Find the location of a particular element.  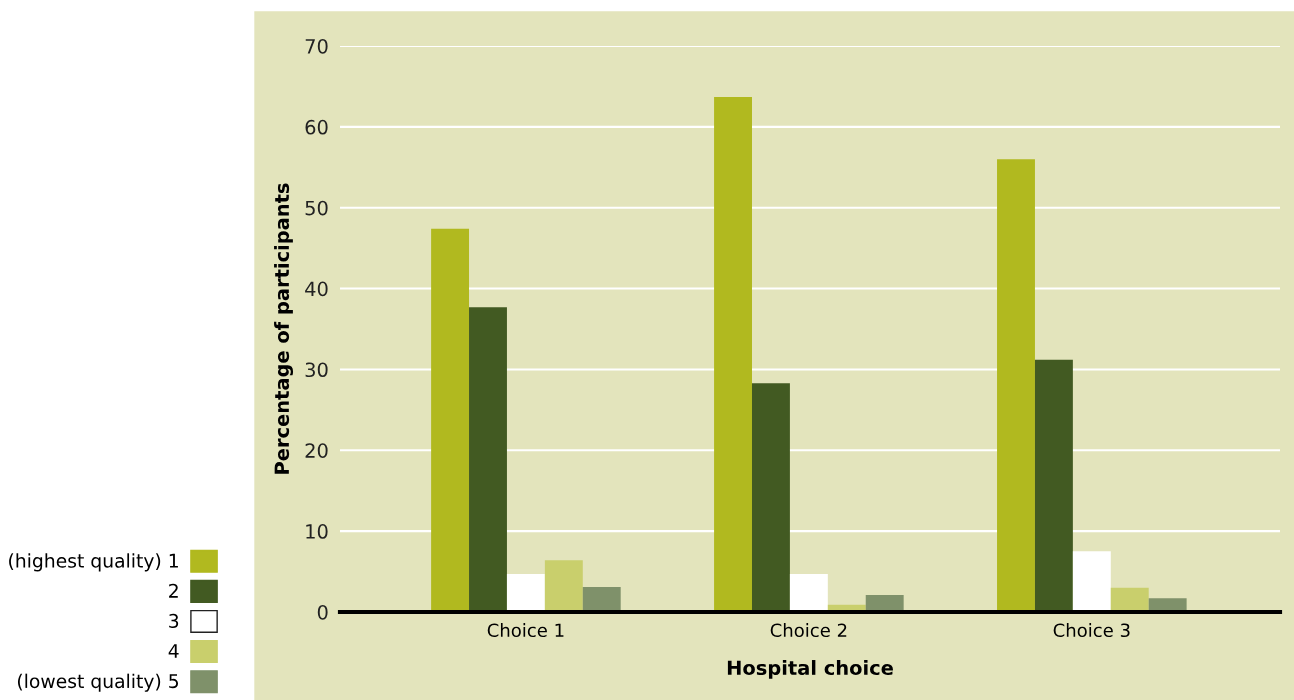

x-tick-label: Choice 1 is located at coordinates (525, 630).